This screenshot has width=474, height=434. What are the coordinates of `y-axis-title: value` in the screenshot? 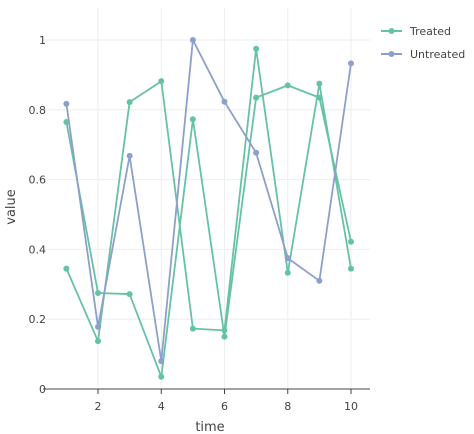 It's located at (11, 207).